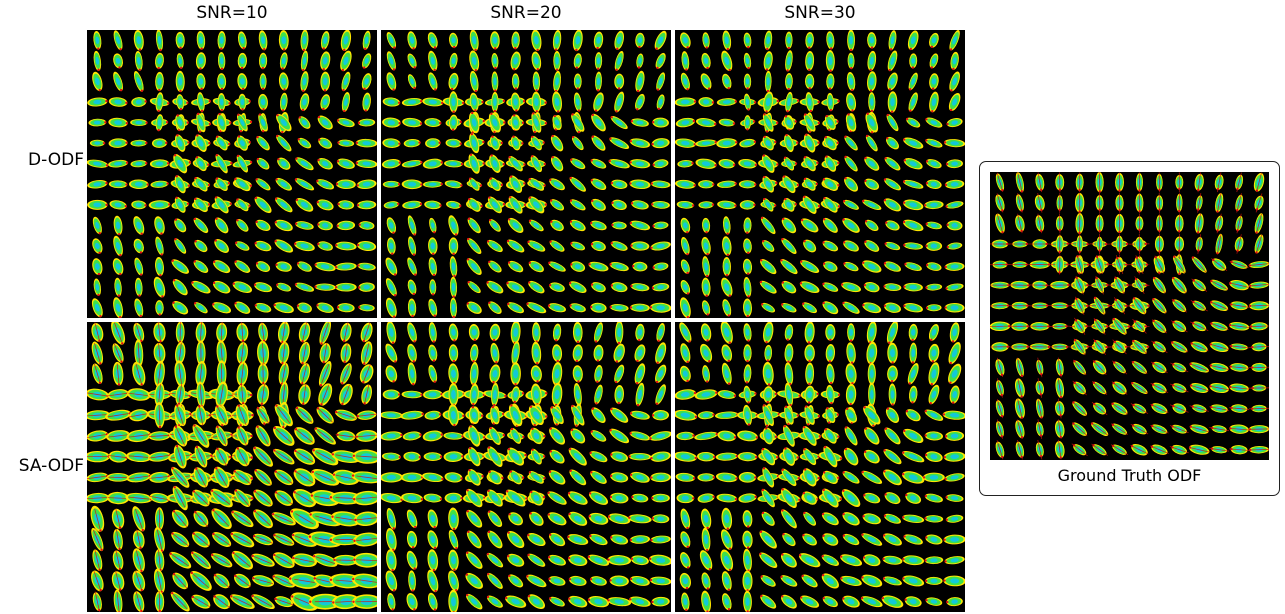 The height and width of the screenshot is (614, 1285). I want to click on panel-sa-odf-snr20, so click(526, 467).